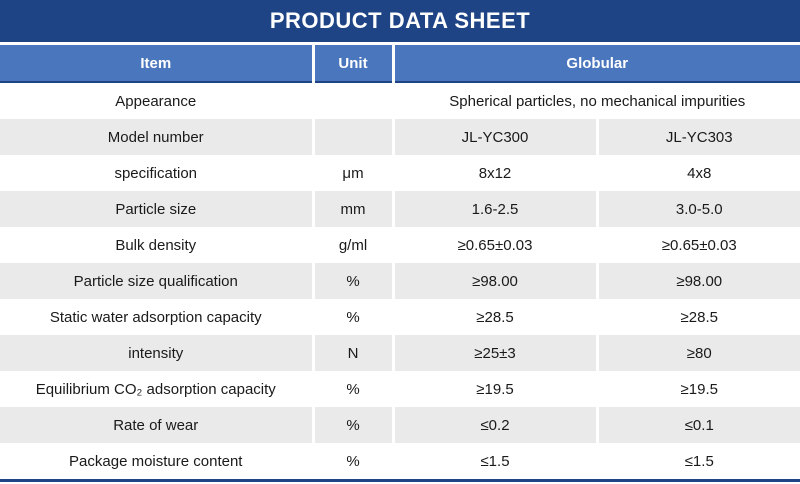  I want to click on table-header-row: Item Unit Globular, so click(400, 64).